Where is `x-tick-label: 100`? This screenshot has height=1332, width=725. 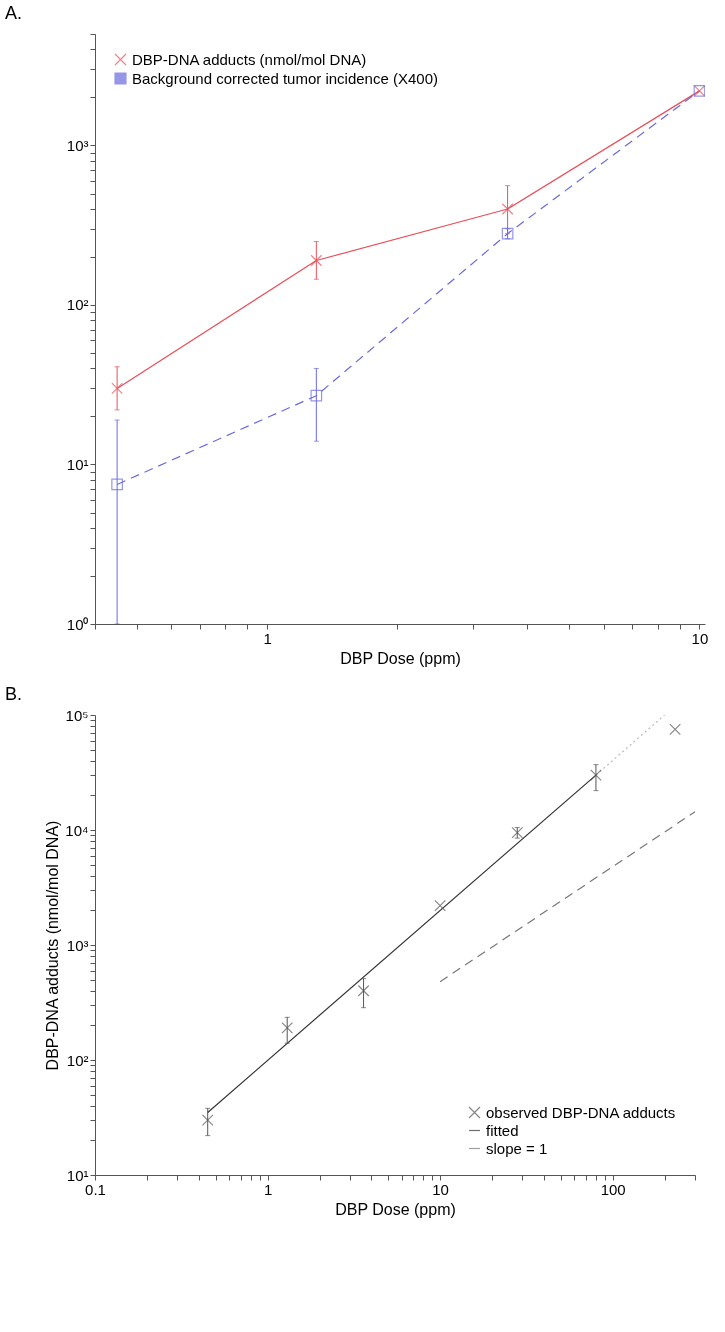
x-tick-label: 100 is located at coordinates (613, 1189).